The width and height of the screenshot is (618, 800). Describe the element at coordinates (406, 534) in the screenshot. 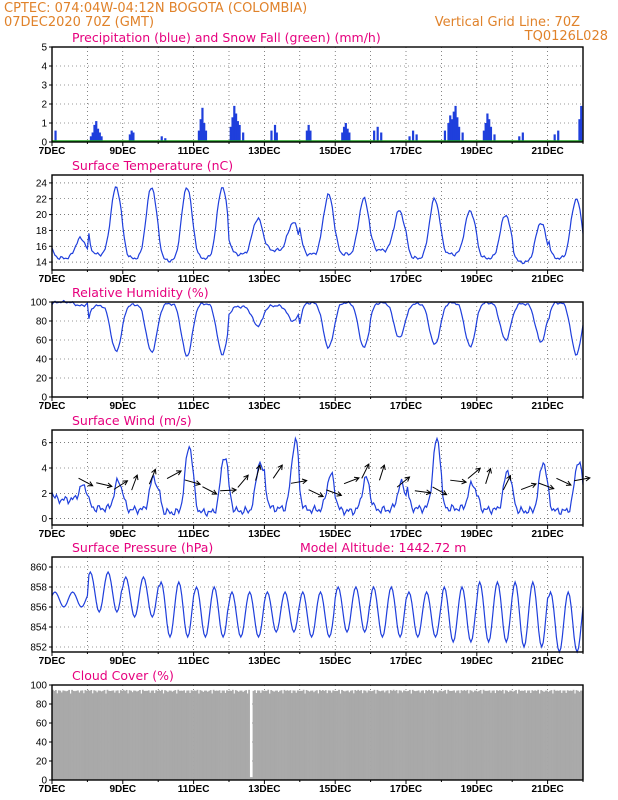

I see `wind-xtick-label: 17DEC` at that location.